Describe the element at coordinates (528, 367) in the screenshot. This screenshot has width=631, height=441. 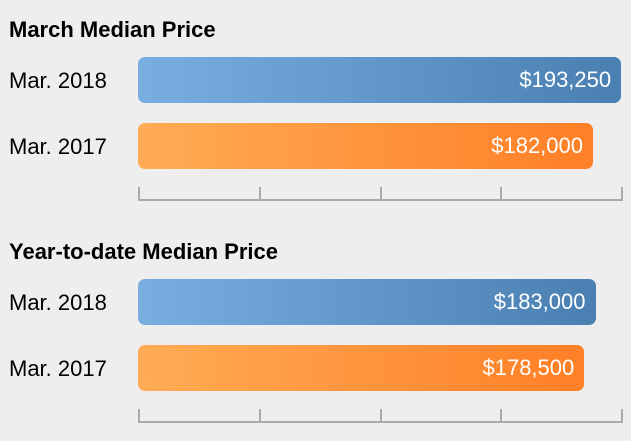
I see `data-label: $178,500` at that location.